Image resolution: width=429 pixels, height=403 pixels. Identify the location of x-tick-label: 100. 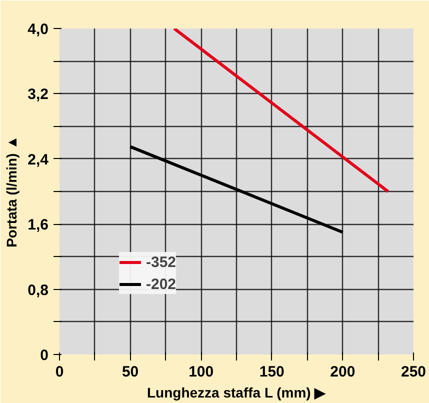
(201, 372).